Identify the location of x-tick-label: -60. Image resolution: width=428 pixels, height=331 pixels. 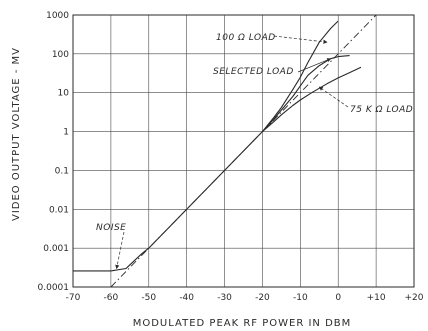
(111, 298).